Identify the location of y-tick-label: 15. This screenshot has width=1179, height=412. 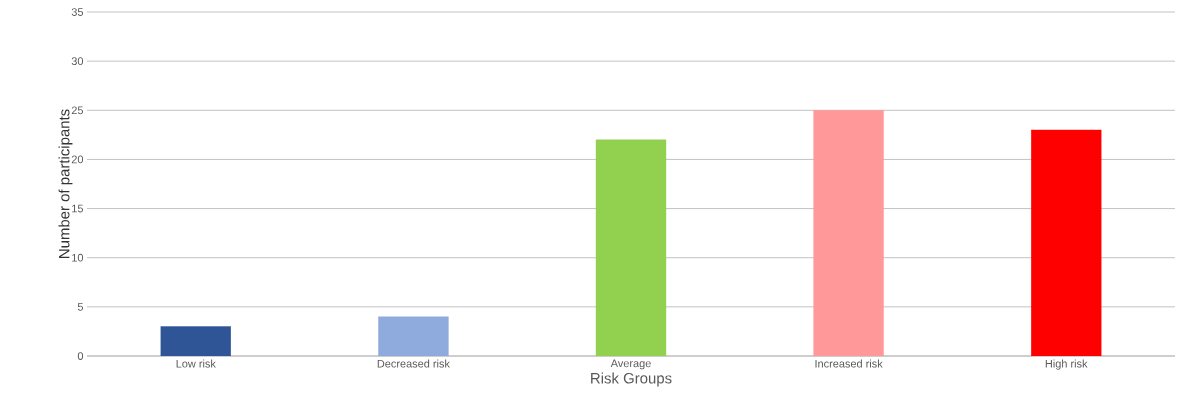
(78, 208).